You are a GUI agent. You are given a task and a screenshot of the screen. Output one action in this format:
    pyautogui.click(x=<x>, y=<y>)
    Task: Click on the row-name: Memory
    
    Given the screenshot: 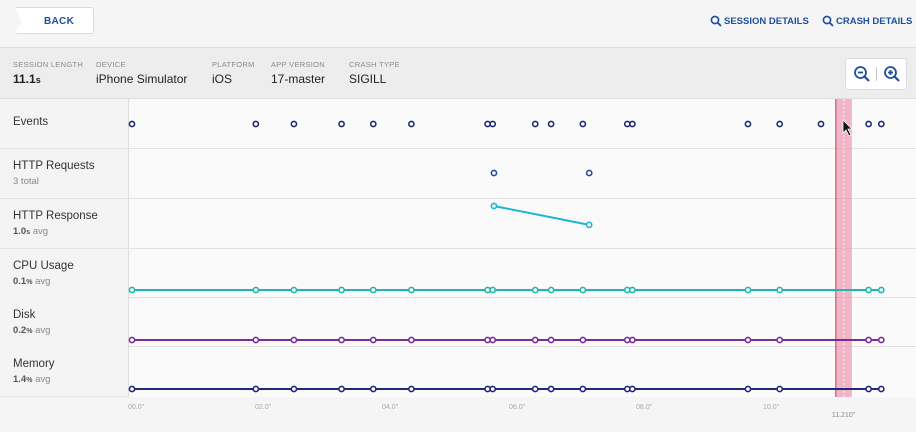 What is the action you would take?
    pyautogui.click(x=34, y=364)
    